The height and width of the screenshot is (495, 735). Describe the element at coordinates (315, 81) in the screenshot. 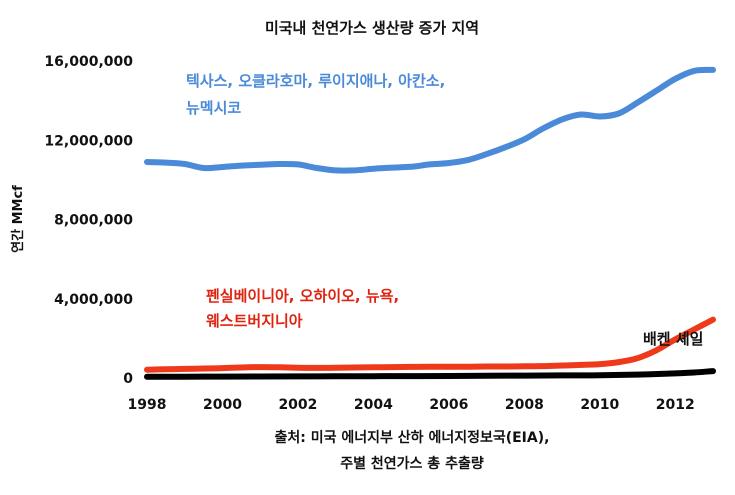

I see `annotation-texas-line1: 텍사스, 오클라호마, 루이지애나, 아칸소,` at that location.